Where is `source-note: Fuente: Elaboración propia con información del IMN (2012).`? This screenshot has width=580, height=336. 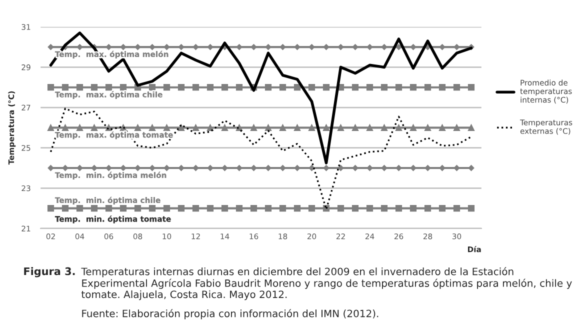 source-note: Fuente: Elaboración propia con información del IMN (2012). is located at coordinates (230, 314).